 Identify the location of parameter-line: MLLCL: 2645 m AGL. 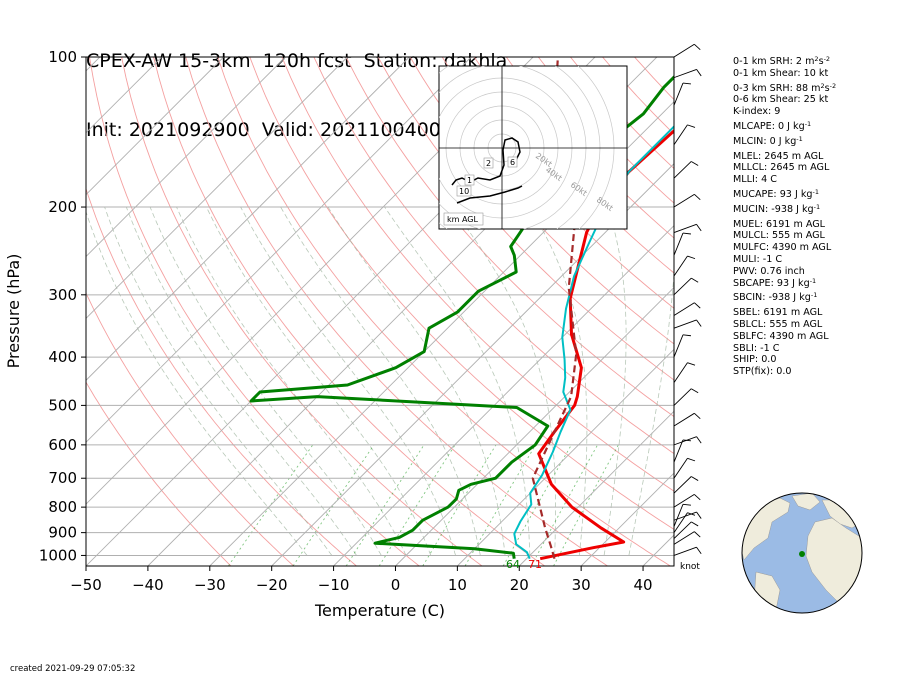
(781, 168).